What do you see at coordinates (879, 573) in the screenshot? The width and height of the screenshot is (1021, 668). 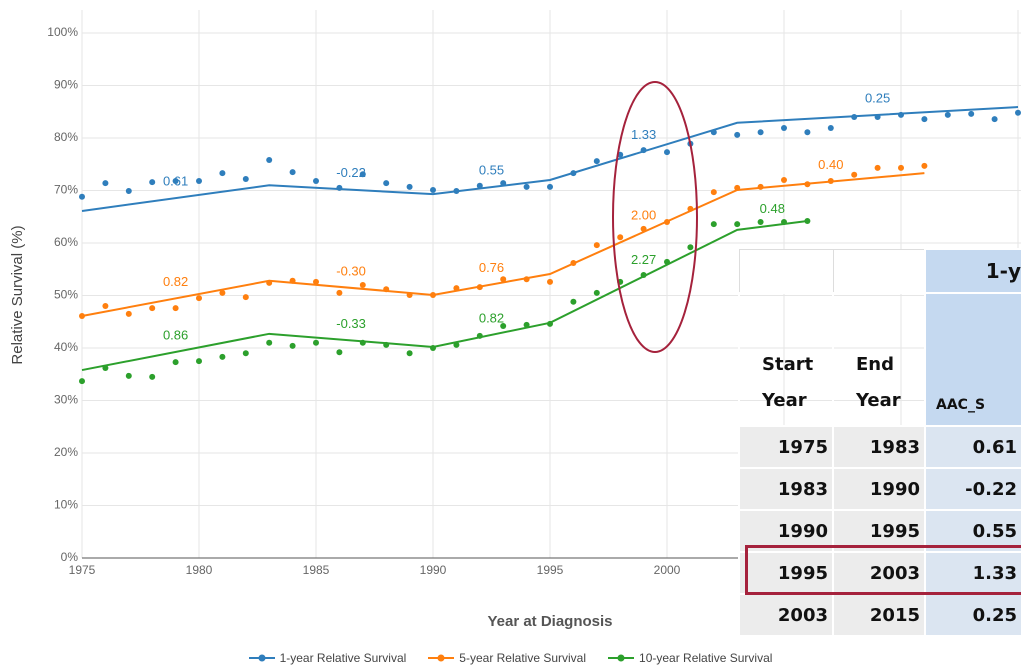 I see `table-row: 1995 2003 1.33` at bounding box center [879, 573].